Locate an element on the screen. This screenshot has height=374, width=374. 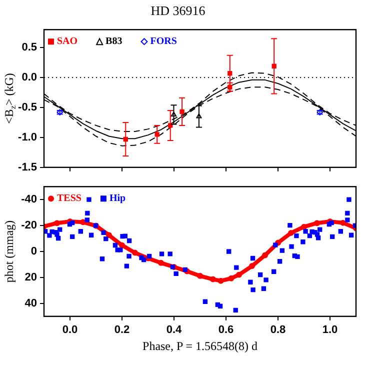
y-tick-label: 0 is located at coordinates (33, 252).